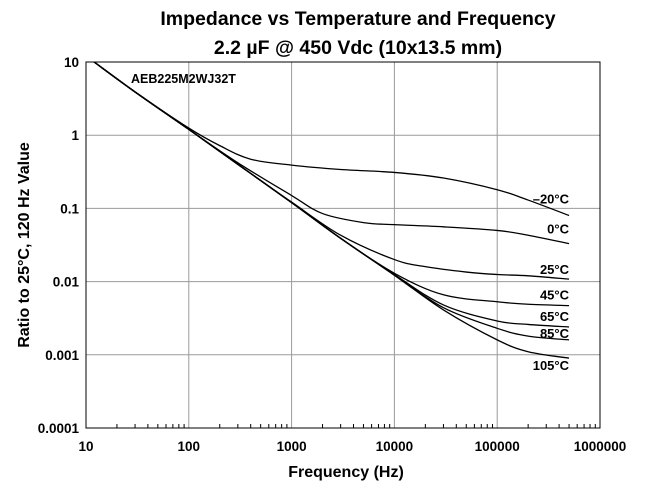  I want to click on series-label-20C: –20°C, so click(551, 198).